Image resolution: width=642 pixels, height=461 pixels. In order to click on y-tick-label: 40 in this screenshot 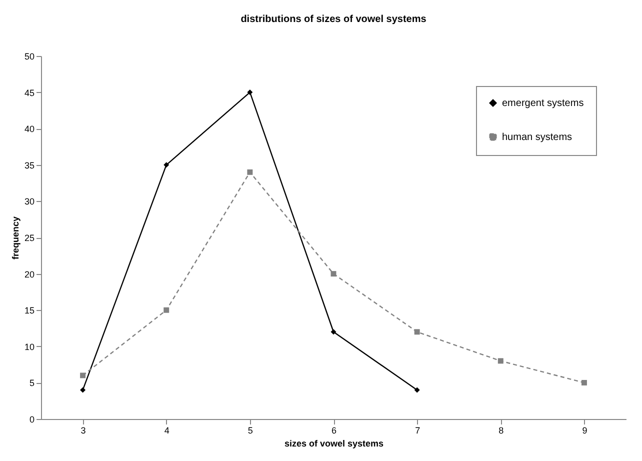, I will do `click(29, 129)`.